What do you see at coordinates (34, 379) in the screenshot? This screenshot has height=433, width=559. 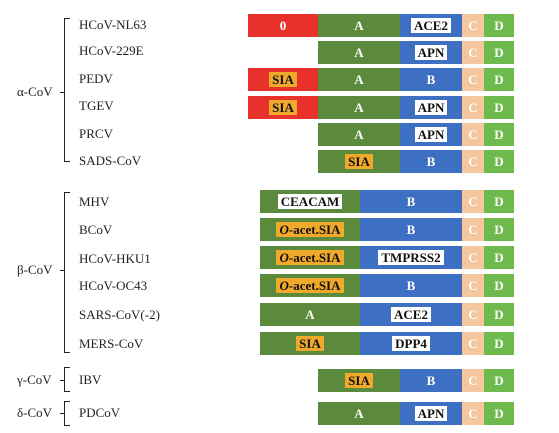 I see `group-label-gamma: γ-CoV` at bounding box center [34, 379].